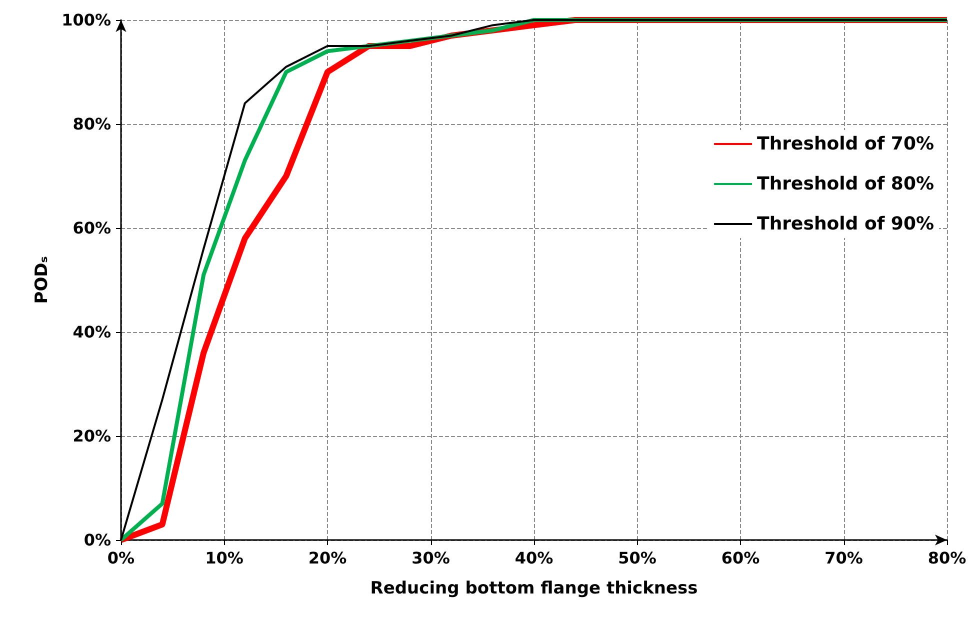 The width and height of the screenshot is (979, 627). Describe the element at coordinates (91, 124) in the screenshot. I see `y-tick-label: 80%` at that location.